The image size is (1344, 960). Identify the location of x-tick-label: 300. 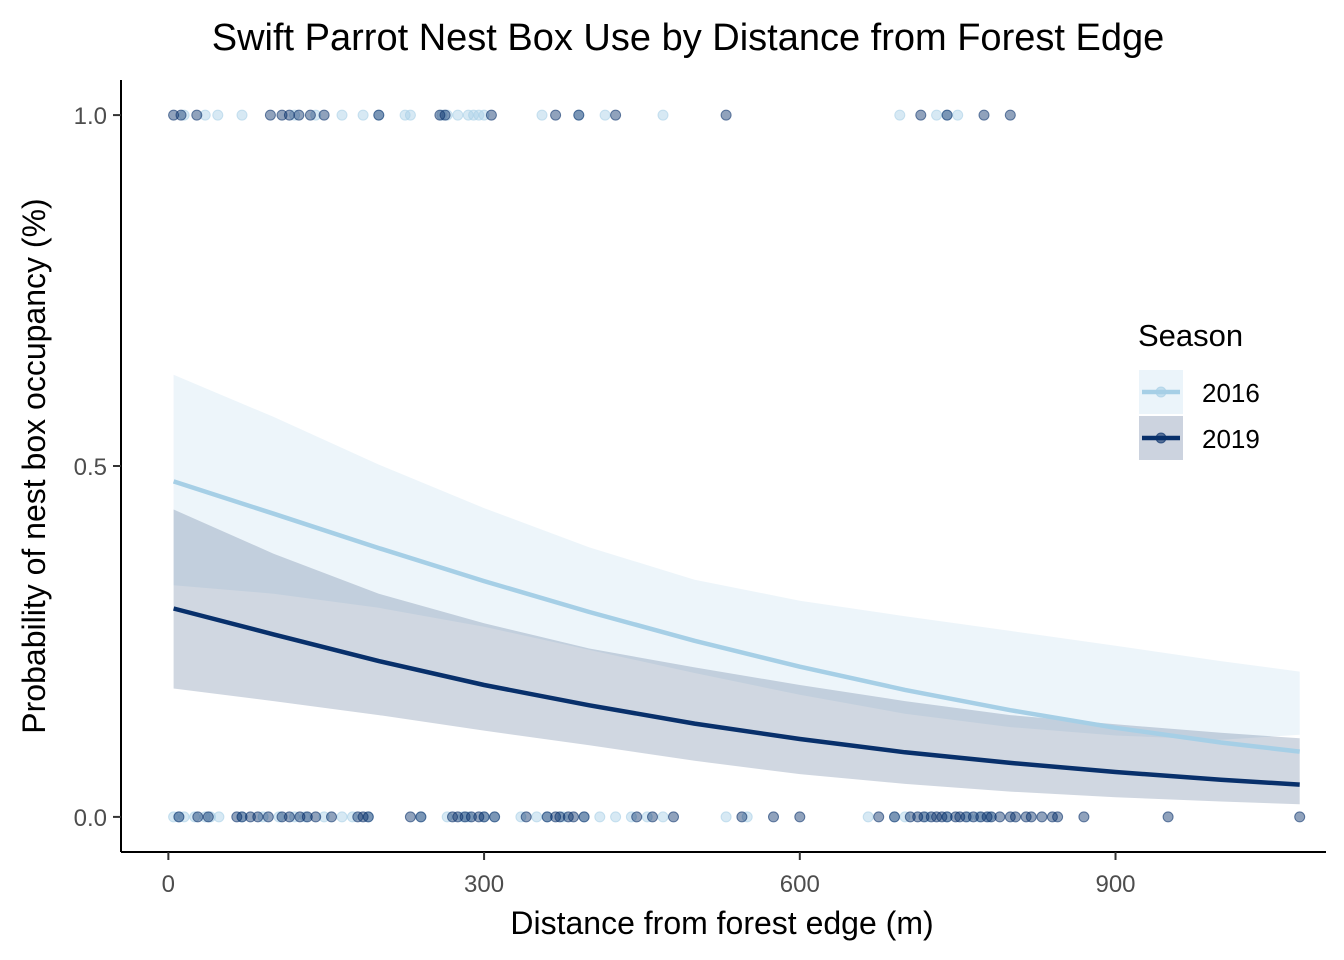
(484, 884).